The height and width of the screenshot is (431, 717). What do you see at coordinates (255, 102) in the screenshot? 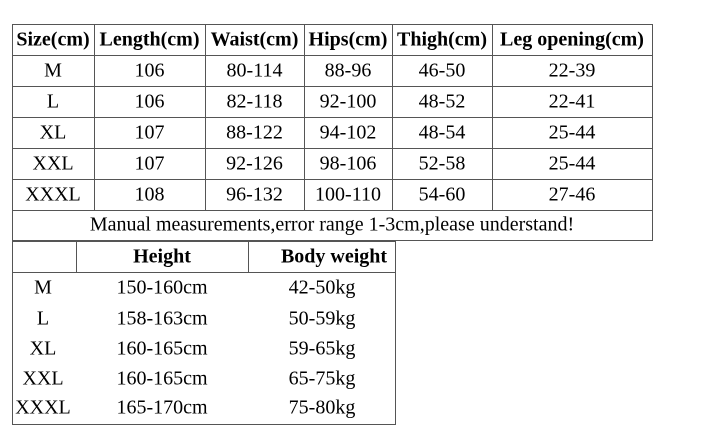
I see `cell: 82-118` at bounding box center [255, 102].